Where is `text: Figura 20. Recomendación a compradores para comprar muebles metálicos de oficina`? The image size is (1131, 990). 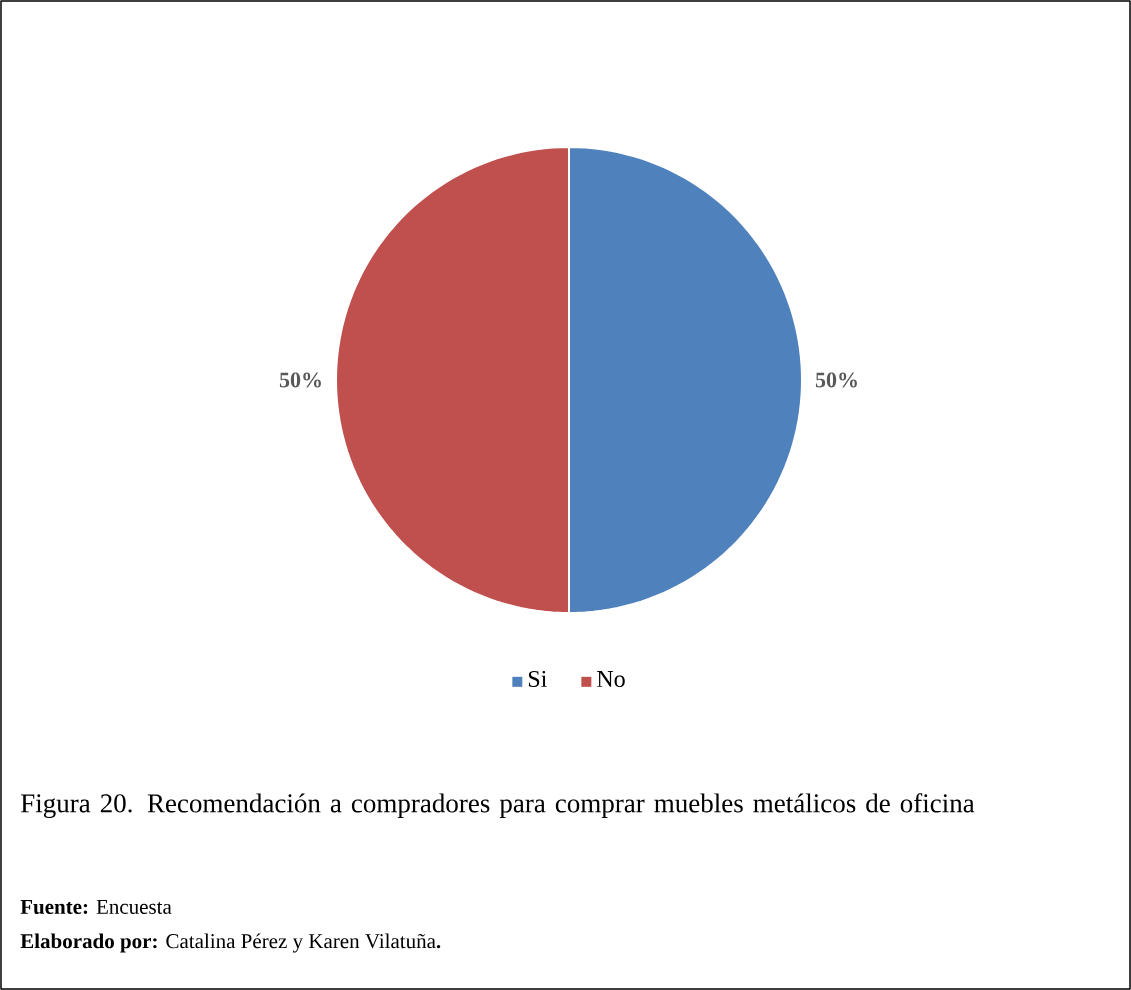 text: Figura 20. Recomendación a compradores para comprar muebles metálicos de oficina is located at coordinates (497, 806).